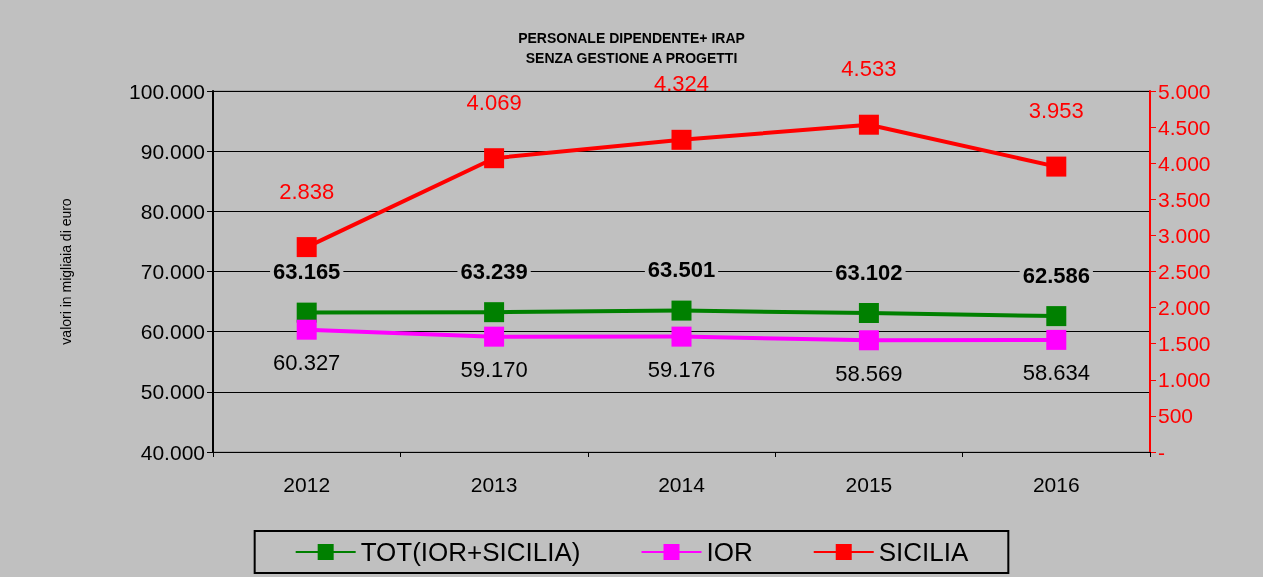  Describe the element at coordinates (1056, 111) in the screenshot. I see `data-label: 3.953` at that location.